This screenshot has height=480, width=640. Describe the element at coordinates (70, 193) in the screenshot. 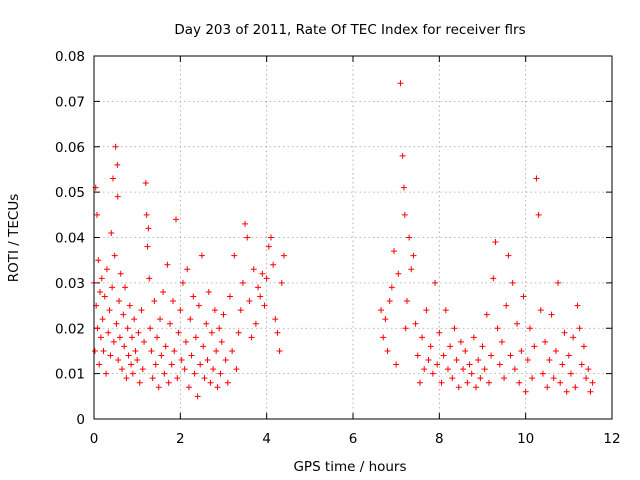

I see `y-tick-label: 0.05` at that location.